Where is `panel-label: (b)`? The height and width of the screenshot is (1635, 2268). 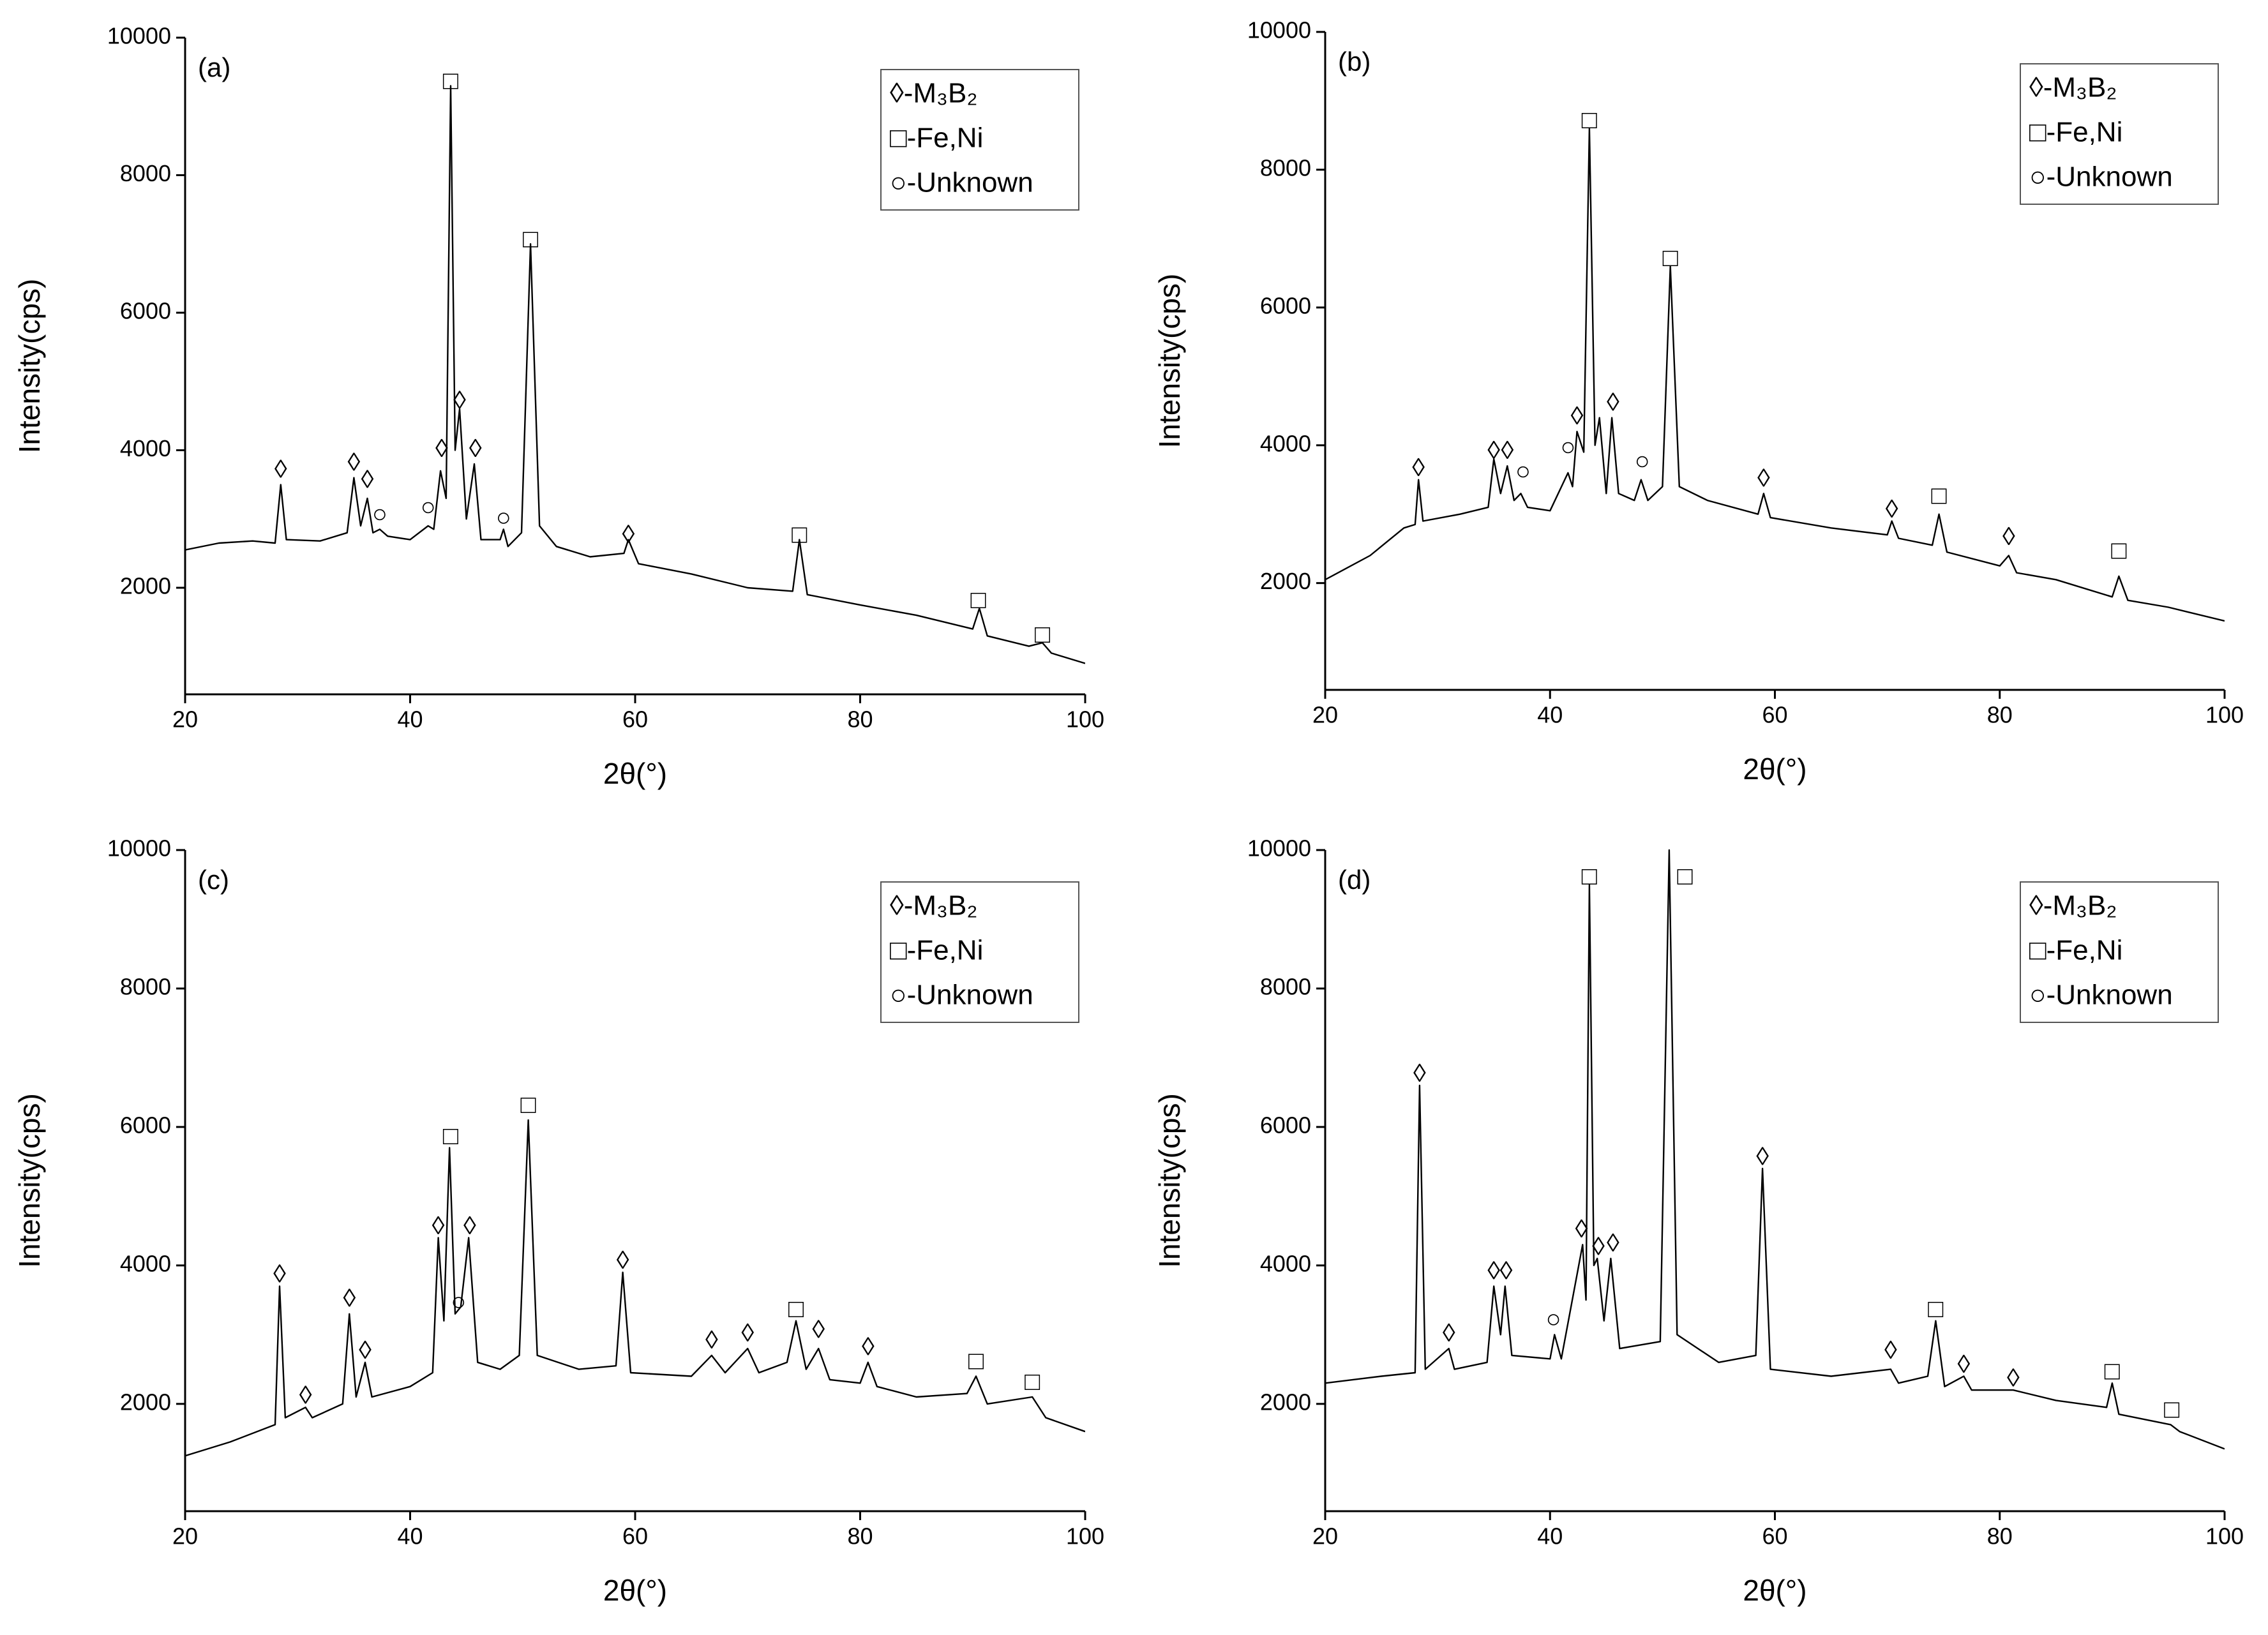 panel-label: (b) is located at coordinates (1355, 62).